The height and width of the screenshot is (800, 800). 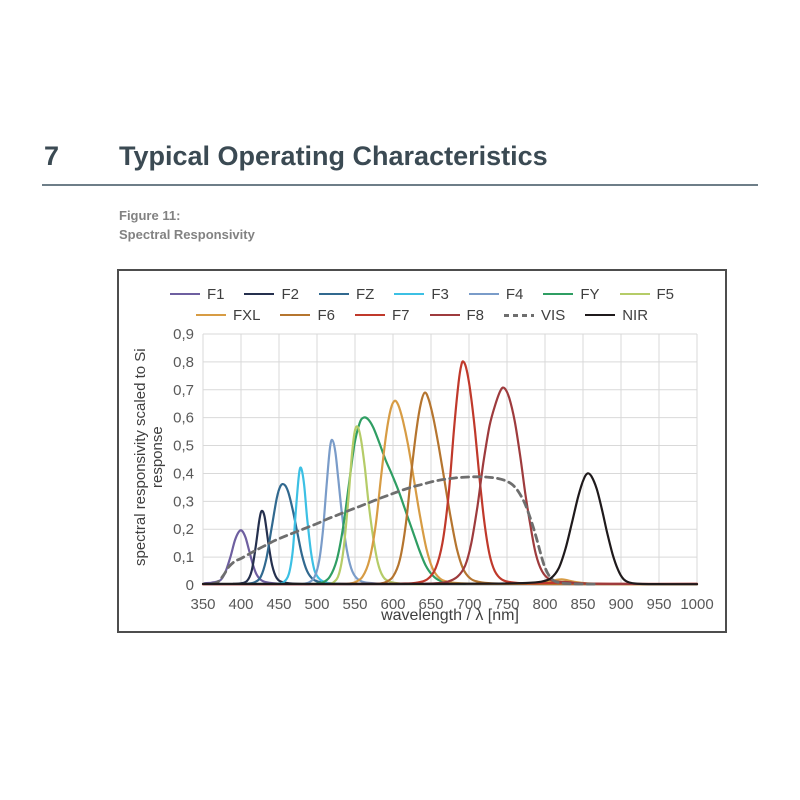 What do you see at coordinates (506, 604) in the screenshot?
I see `x-tick-label: 750` at bounding box center [506, 604].